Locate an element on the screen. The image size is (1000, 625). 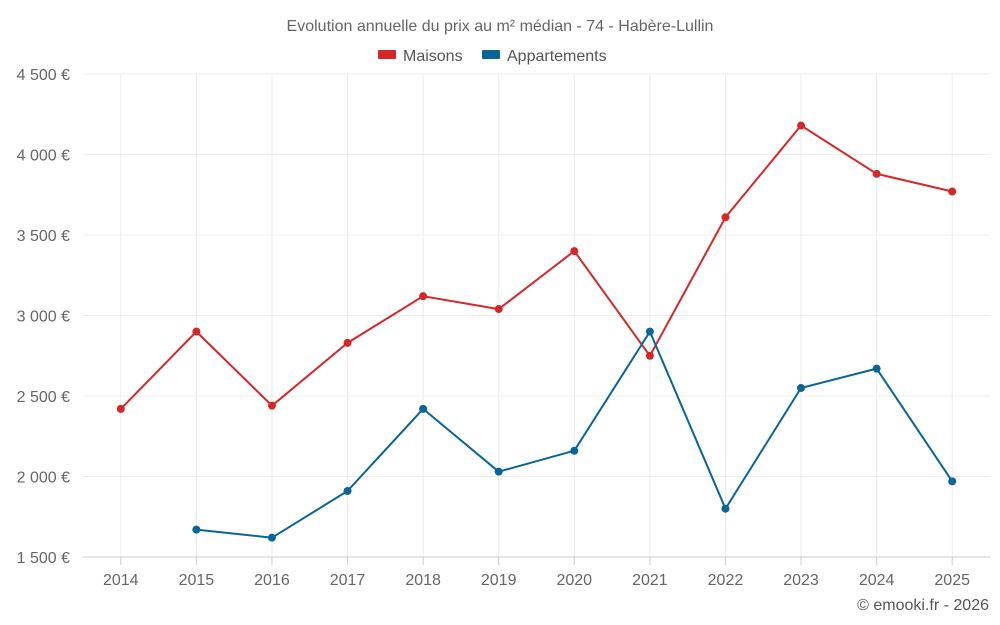
legend-item-appartements: Appartements is located at coordinates (544, 56).